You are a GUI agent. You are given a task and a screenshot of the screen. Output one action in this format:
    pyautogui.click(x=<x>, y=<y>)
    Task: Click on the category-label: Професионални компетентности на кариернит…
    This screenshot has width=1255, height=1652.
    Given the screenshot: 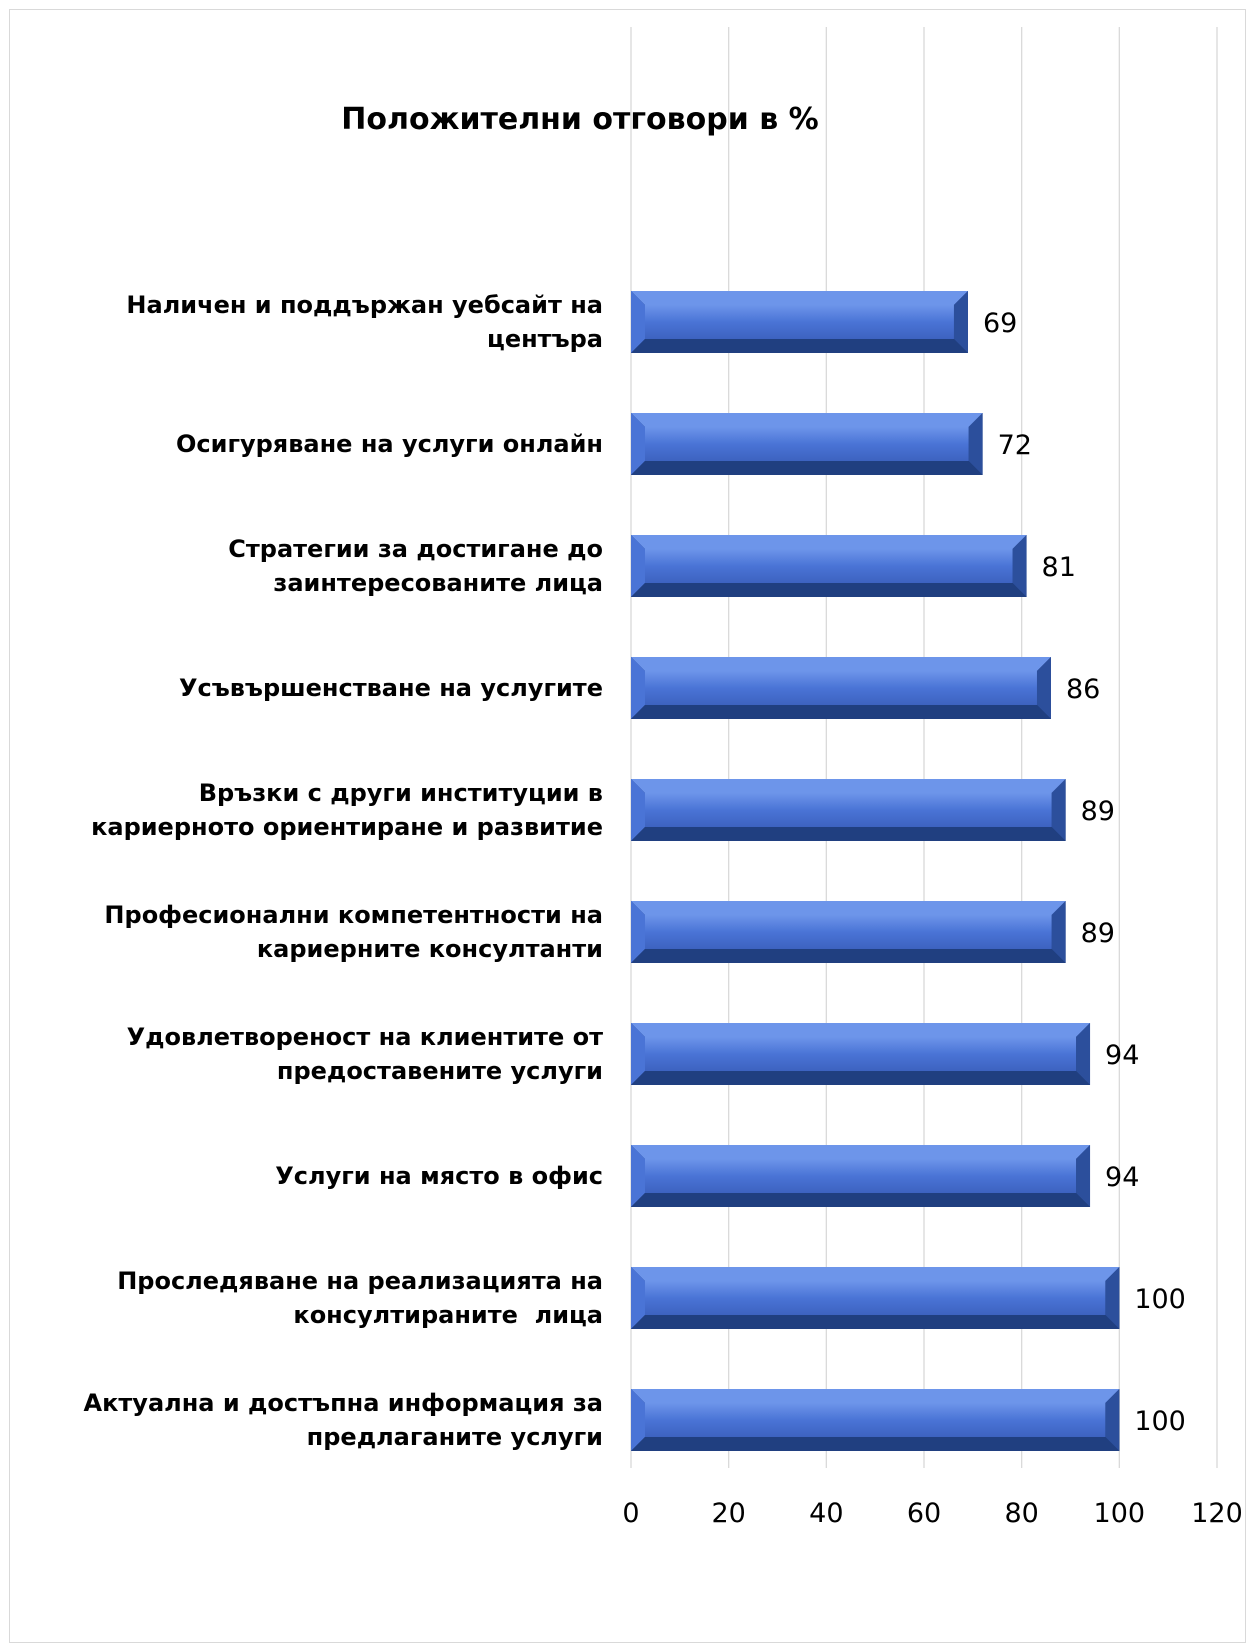 What is the action you would take?
    pyautogui.click(x=323, y=932)
    